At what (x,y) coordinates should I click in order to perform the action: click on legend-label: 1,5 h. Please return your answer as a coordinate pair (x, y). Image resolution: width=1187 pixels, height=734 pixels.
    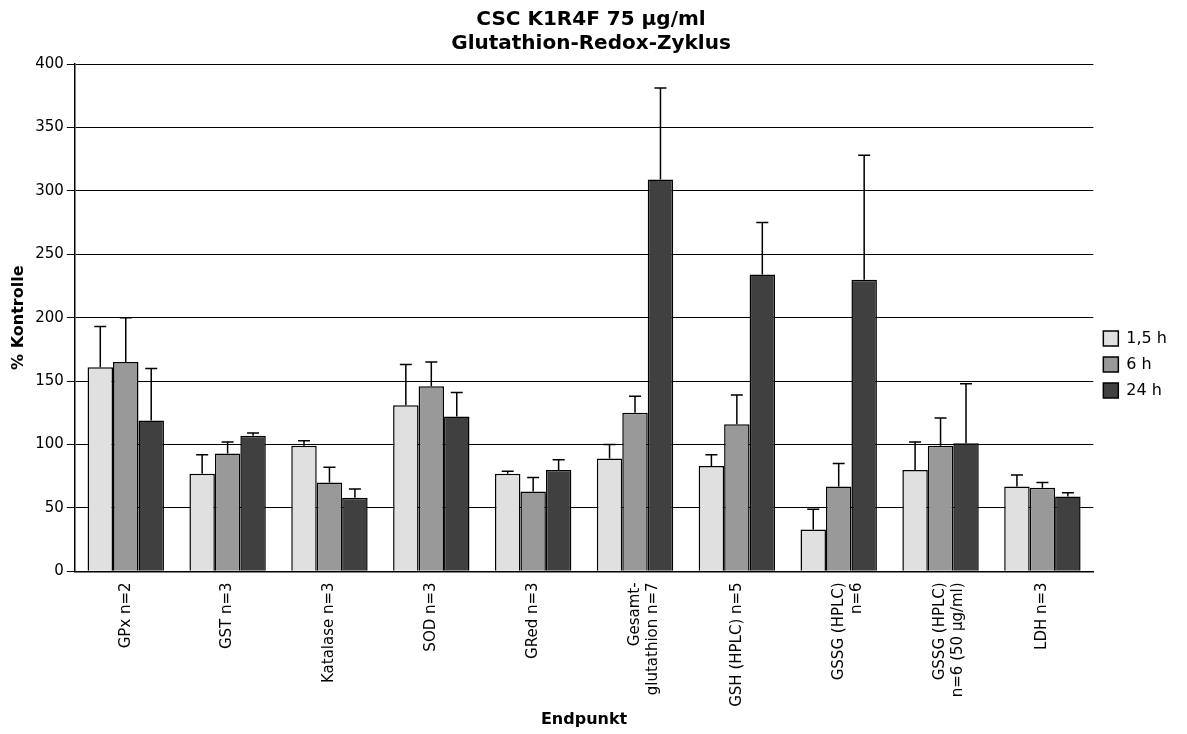
    Looking at the image, I should click on (1146, 337).